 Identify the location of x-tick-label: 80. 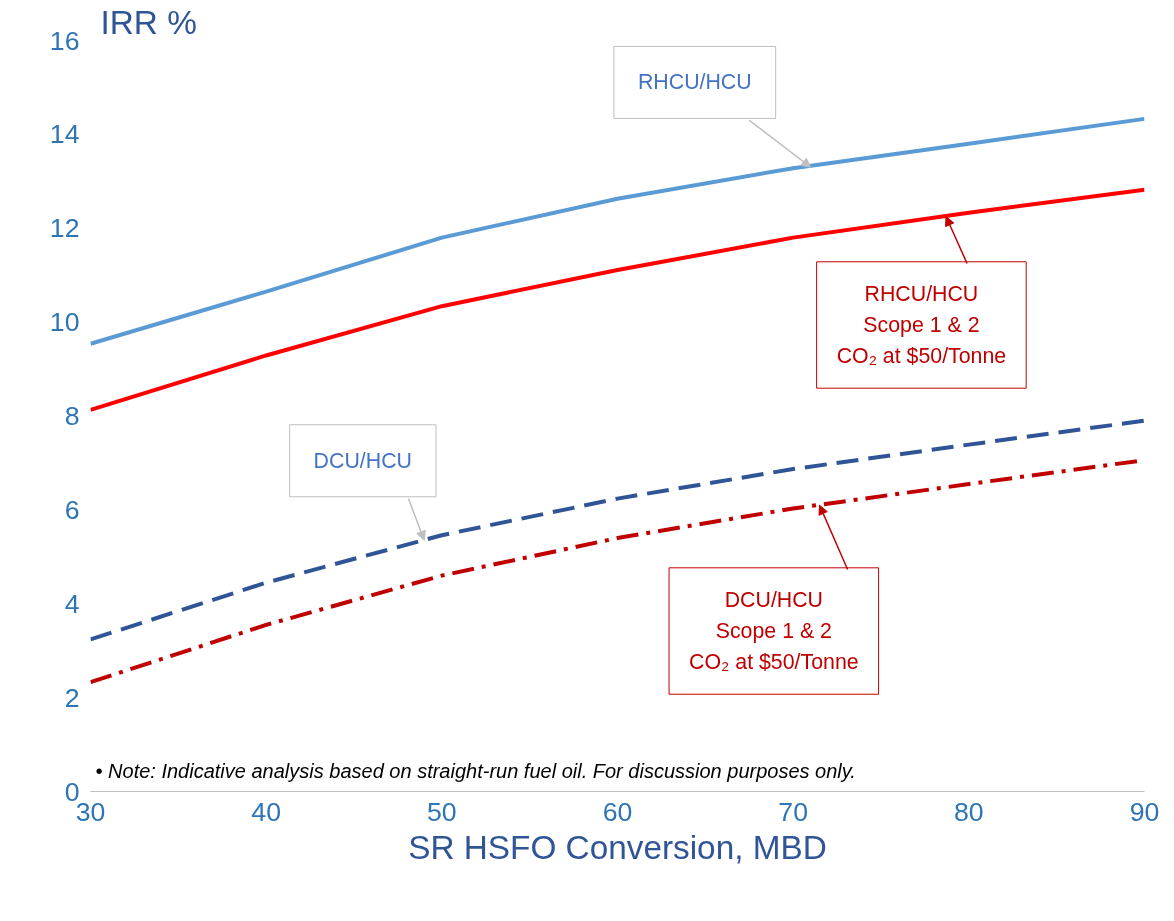
(969, 811).